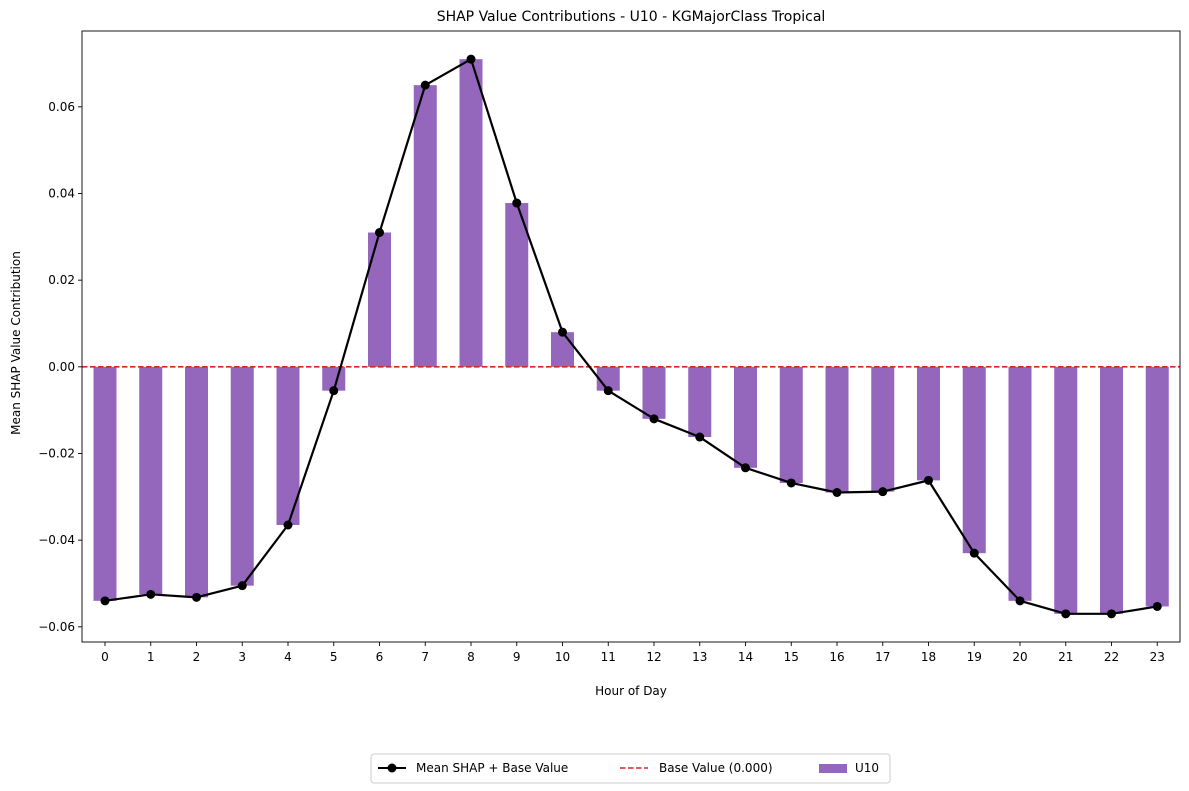 The width and height of the screenshot is (1189, 791). Describe the element at coordinates (882, 657) in the screenshot. I see `x-tick-label: 17` at that location.